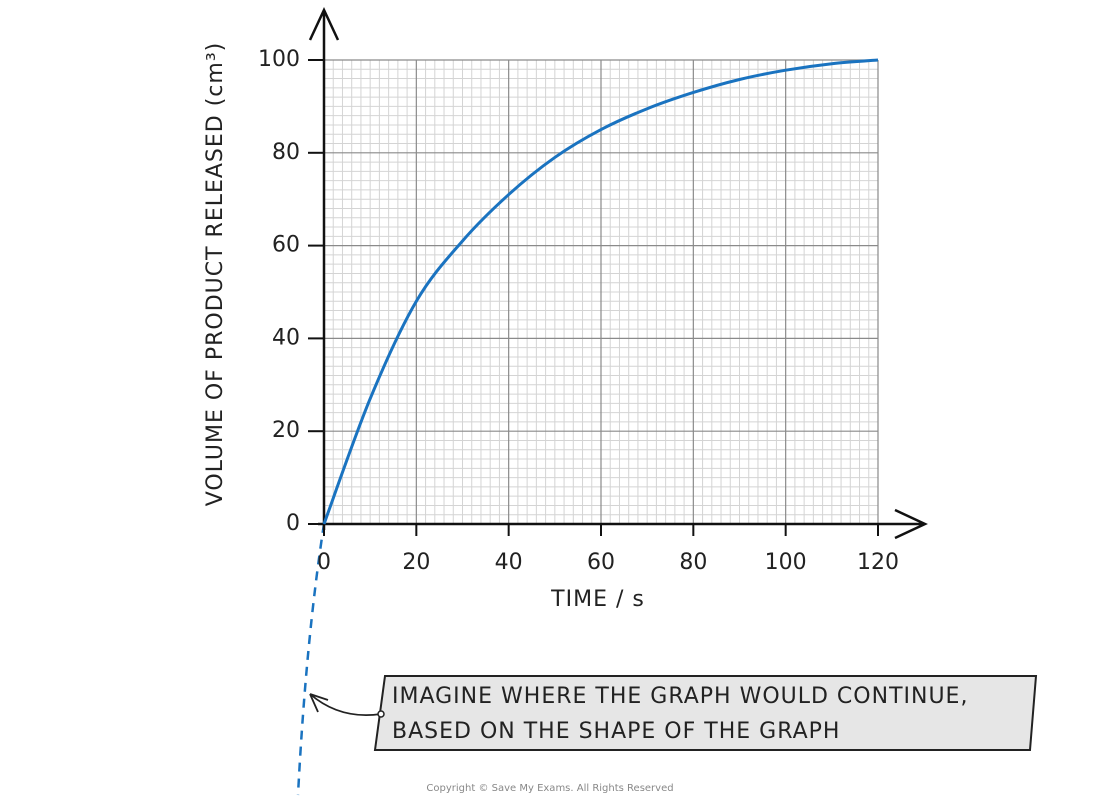 The width and height of the screenshot is (1100, 800). Describe the element at coordinates (286, 245) in the screenshot. I see `y-tick-label: 60` at that location.